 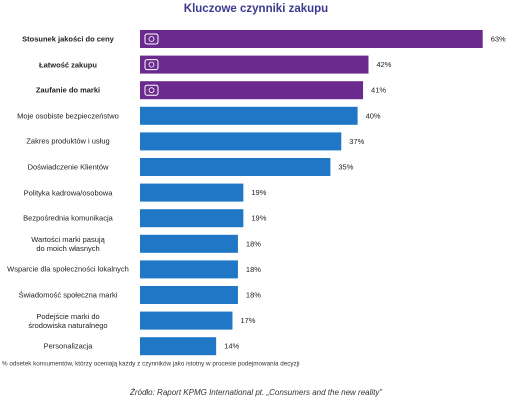 I want to click on category-label: Wartości marki pasują do moich własnych, so click(x=68, y=243).